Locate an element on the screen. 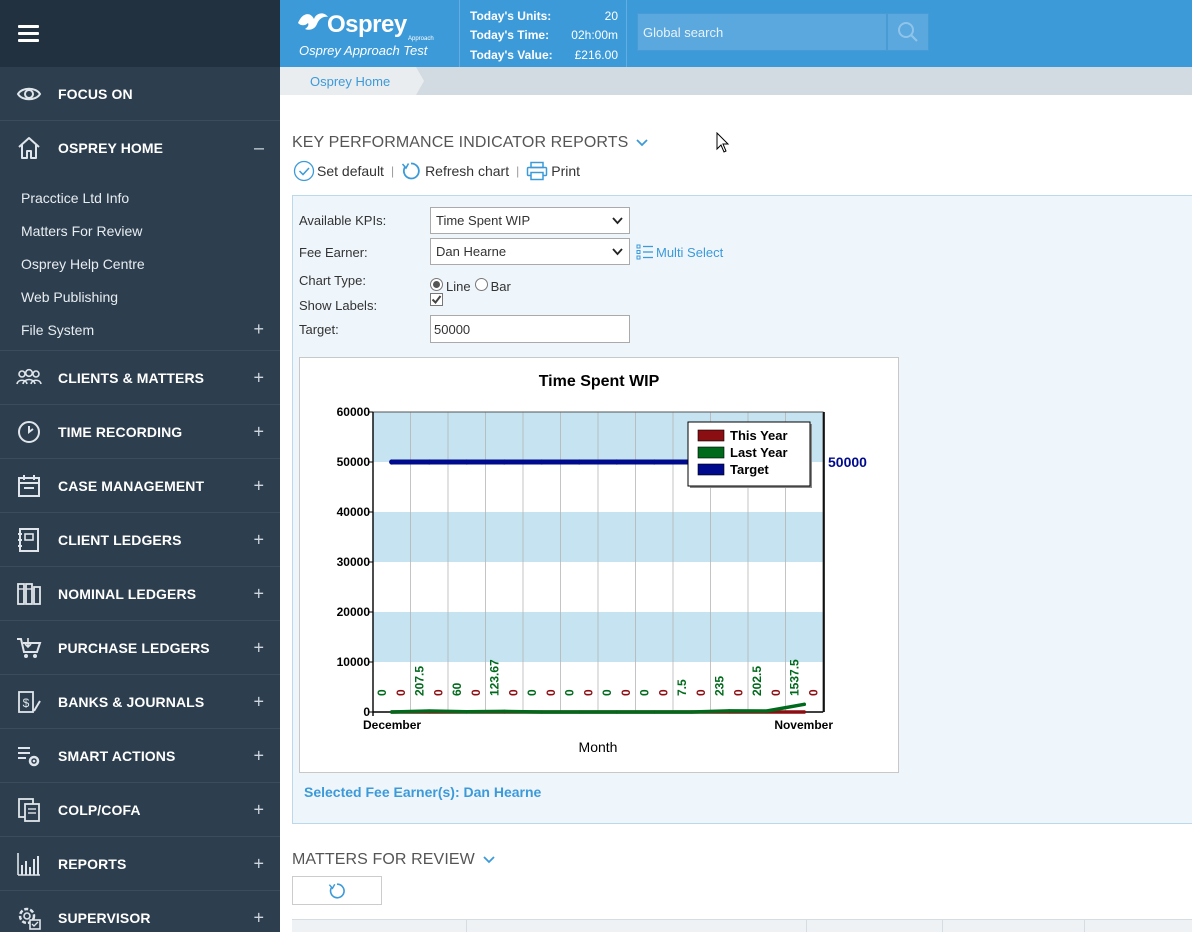 The image size is (1192, 932). nav-osprey-home: OSPREY HOME – is located at coordinates (140, 148).